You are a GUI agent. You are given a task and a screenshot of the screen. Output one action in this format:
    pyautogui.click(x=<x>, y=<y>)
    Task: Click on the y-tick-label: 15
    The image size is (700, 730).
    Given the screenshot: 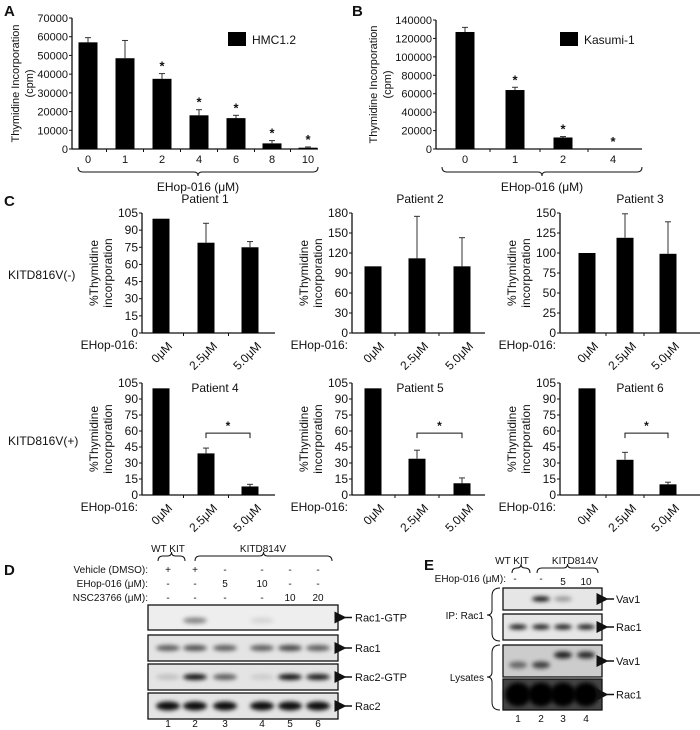 What is the action you would take?
    pyautogui.click(x=550, y=479)
    